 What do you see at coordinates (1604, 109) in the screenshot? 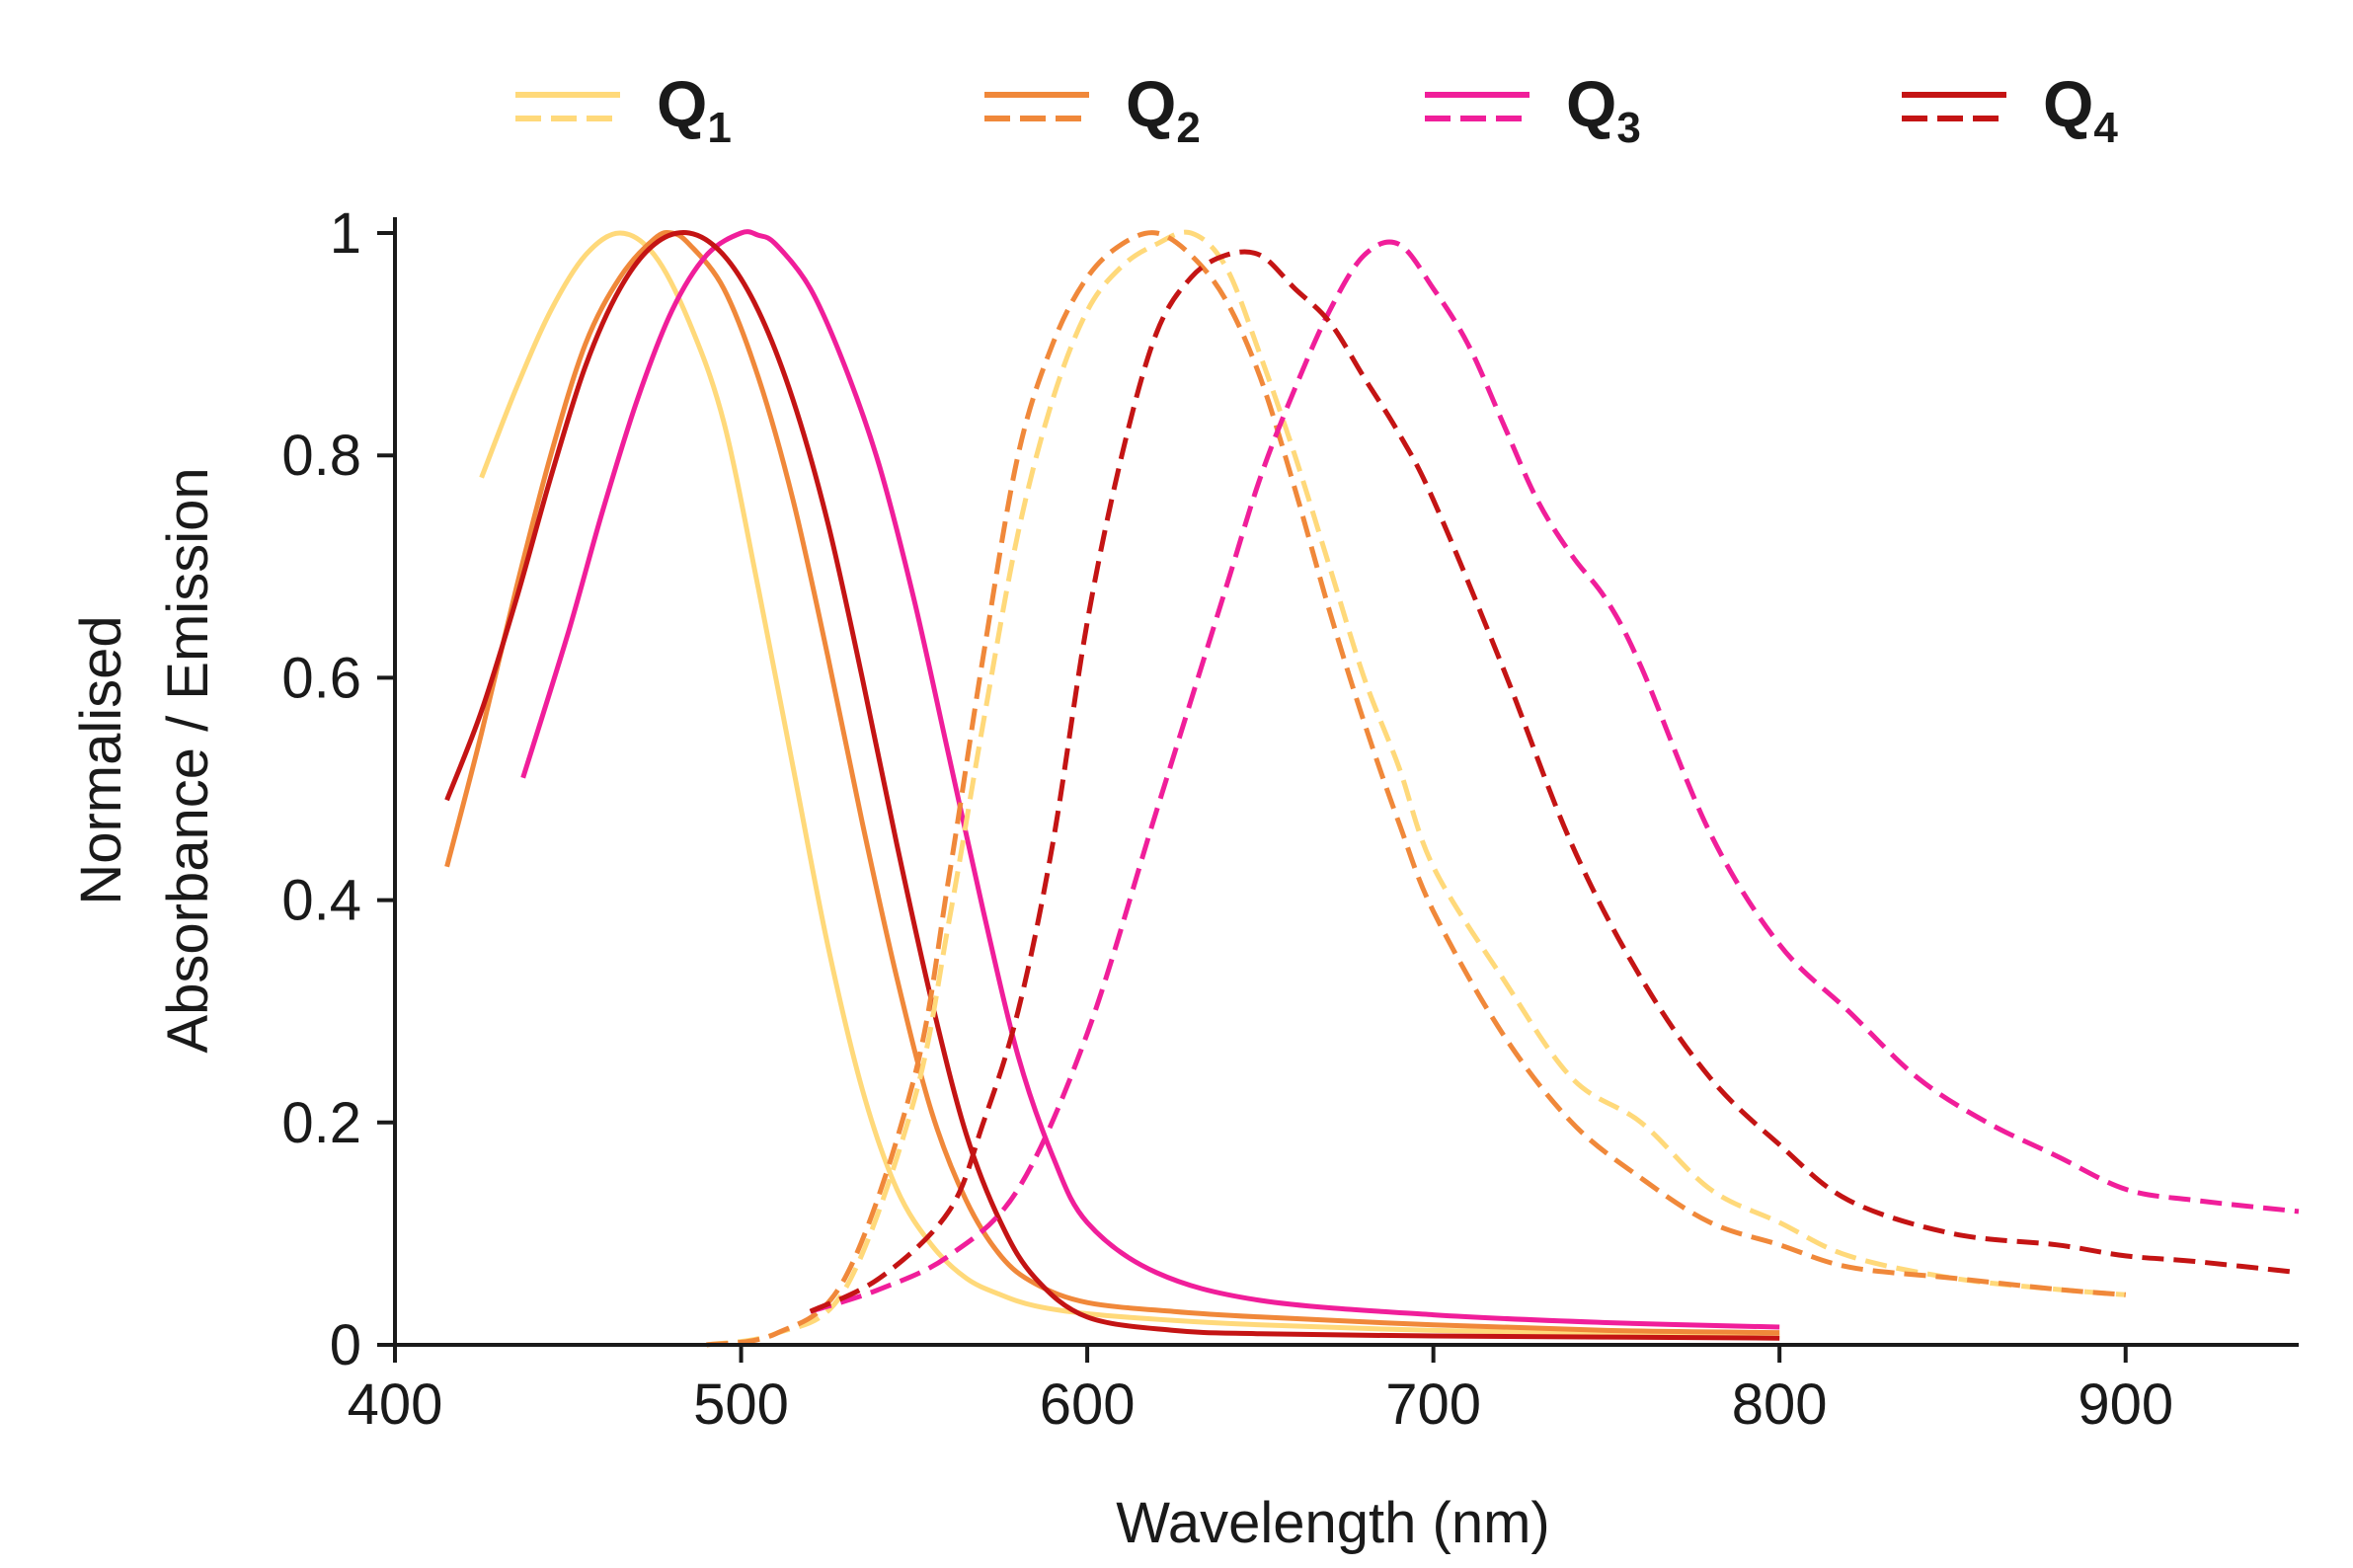
I see `legend-label: Q3` at bounding box center [1604, 109].